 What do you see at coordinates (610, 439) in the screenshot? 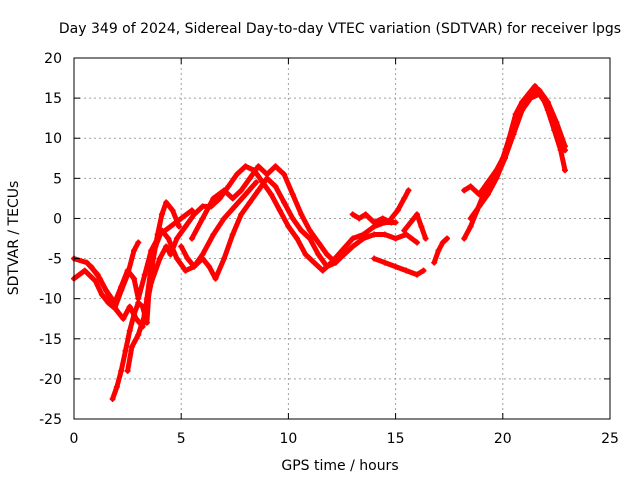
I see `x-tick-label: 25` at bounding box center [610, 439].